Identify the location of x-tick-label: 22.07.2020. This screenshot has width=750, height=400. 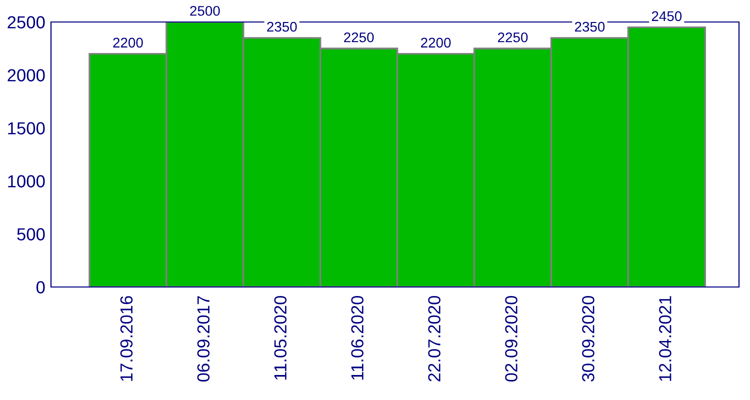
(434, 339).